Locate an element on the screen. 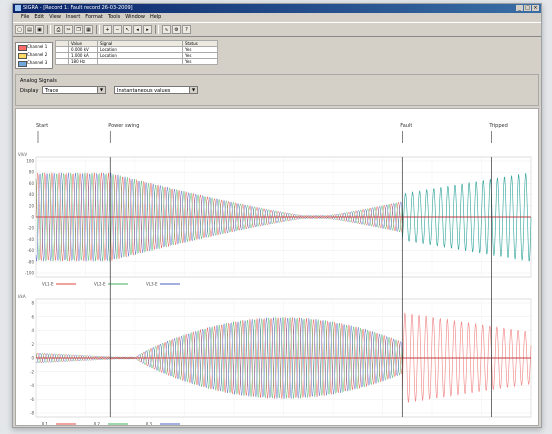  channel-legend-item: Channel 3 is located at coordinates (34, 63).